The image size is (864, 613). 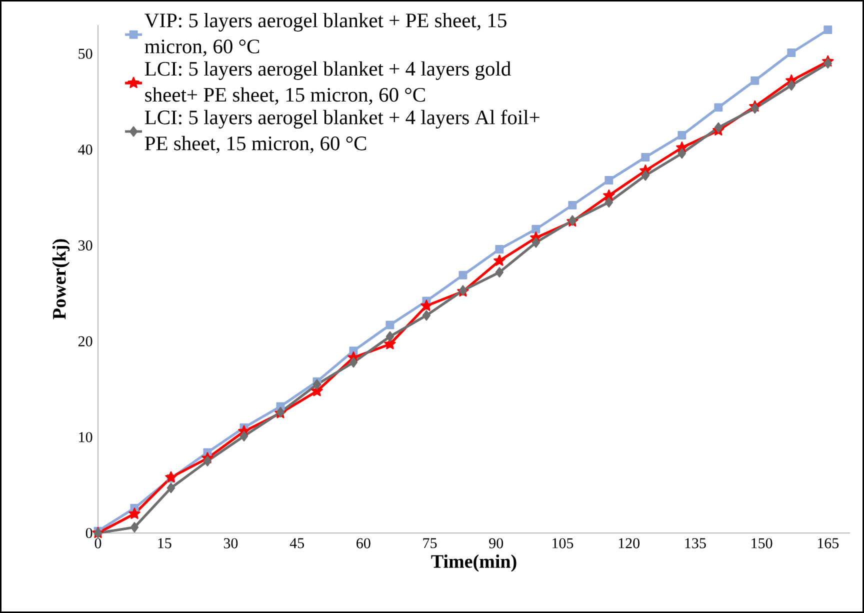 I want to click on y-tick-label: 30, so click(x=85, y=245).